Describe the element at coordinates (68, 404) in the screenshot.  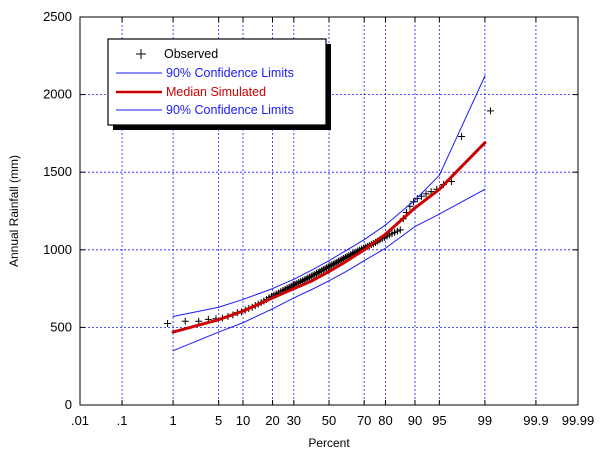
I see `y-tick-label: 0` at that location.